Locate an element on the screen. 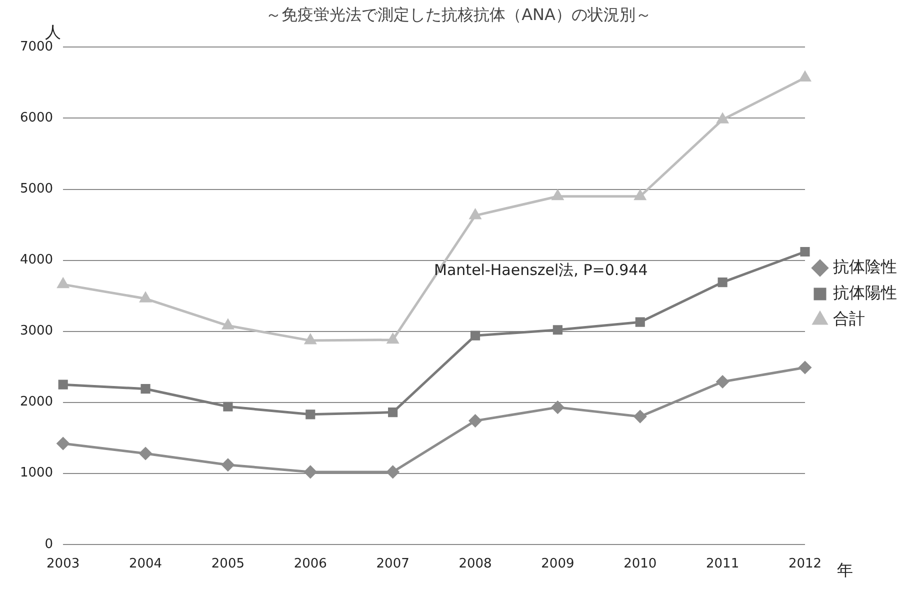 The height and width of the screenshot is (604, 917). y-tick-label: 1000 is located at coordinates (37, 473).